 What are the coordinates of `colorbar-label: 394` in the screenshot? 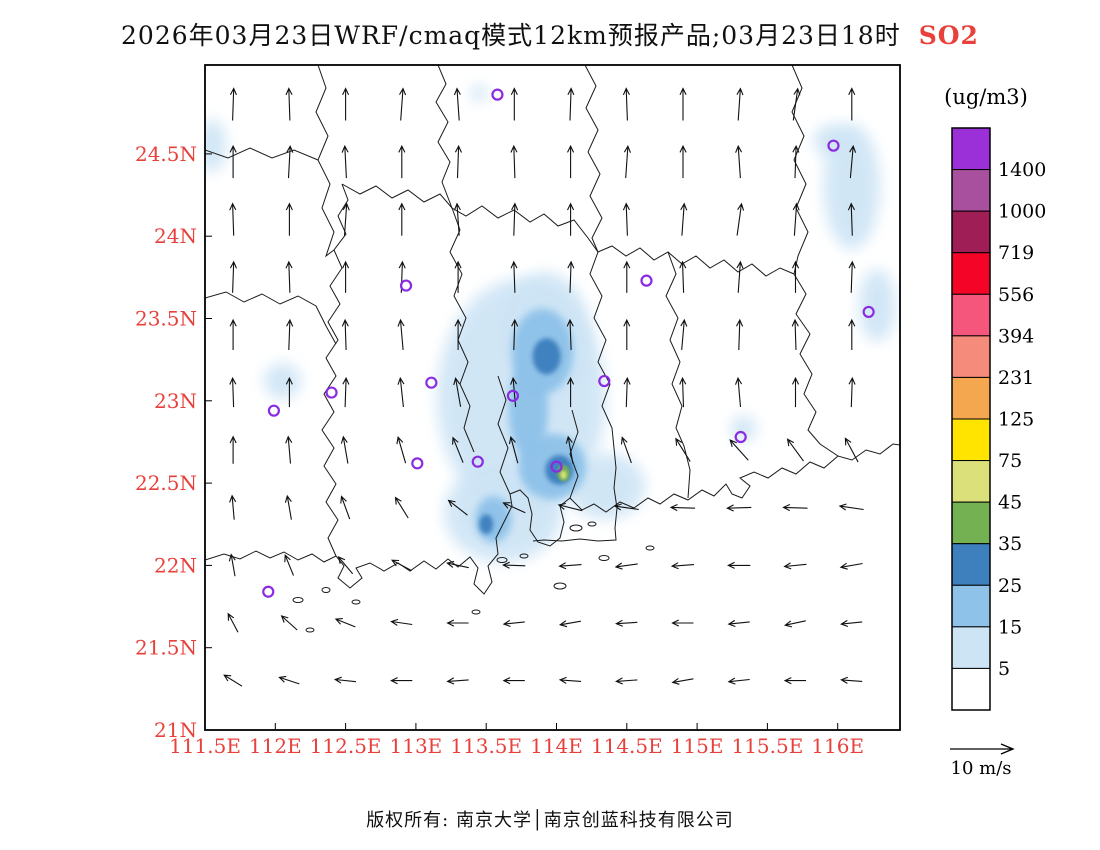 It's located at (1016, 336).